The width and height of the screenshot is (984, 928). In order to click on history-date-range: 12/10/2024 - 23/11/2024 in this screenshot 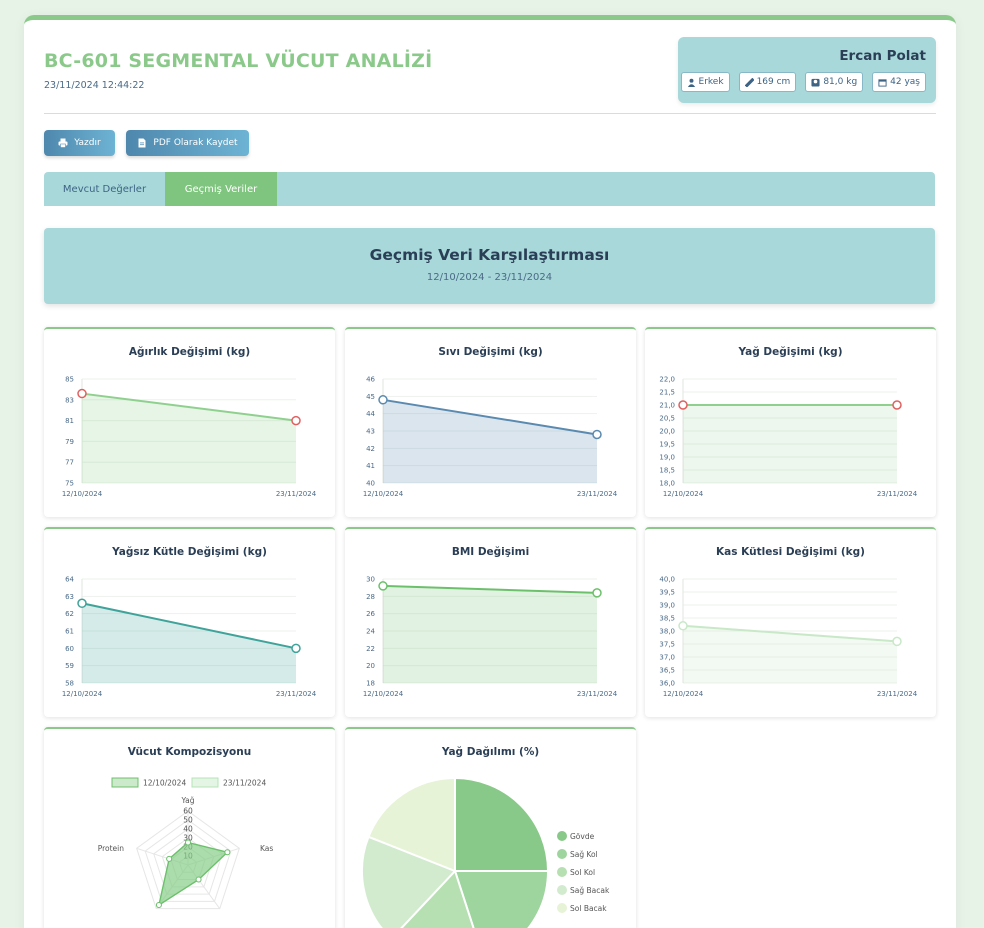, I will do `click(489, 277)`.